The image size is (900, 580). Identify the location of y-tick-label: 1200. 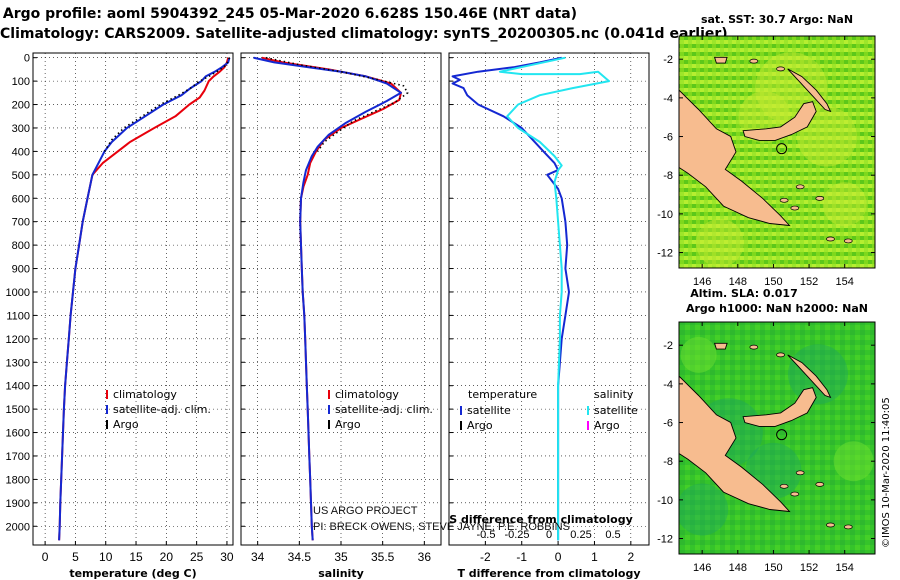
(18, 340).